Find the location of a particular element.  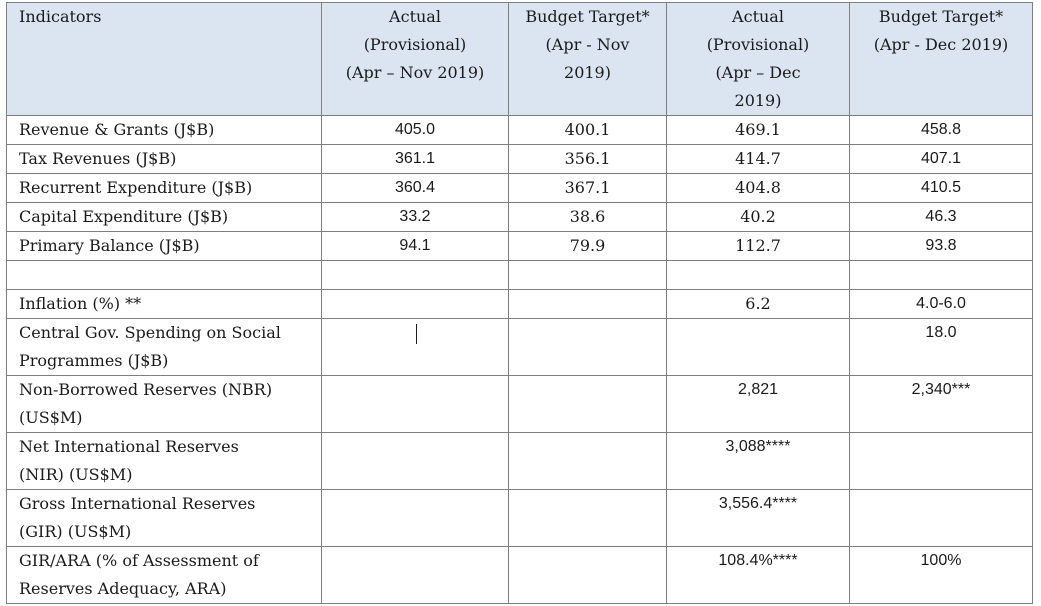

header-line: (Apr - Dec 2019) is located at coordinates (941, 44).